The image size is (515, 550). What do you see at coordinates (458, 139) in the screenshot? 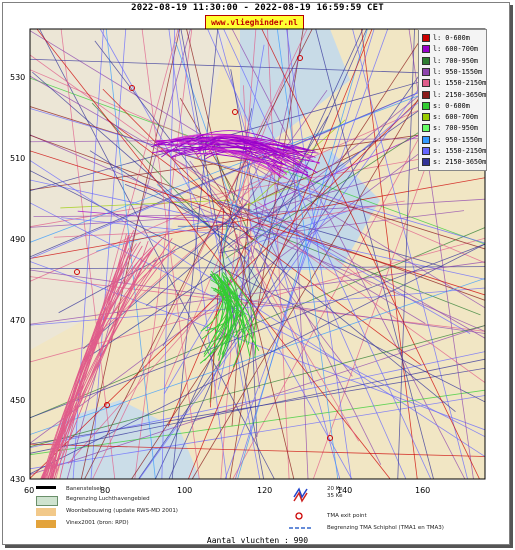
I see `legend-label: s: 950-1550m` at bounding box center [458, 139].